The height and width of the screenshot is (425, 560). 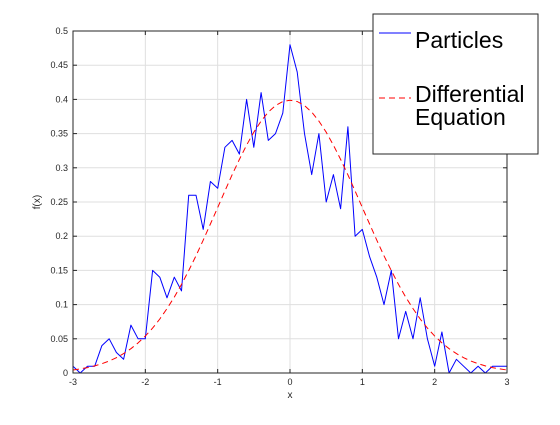 What do you see at coordinates (59, 270) in the screenshot?
I see `y-tick-label: 0.15` at bounding box center [59, 270].